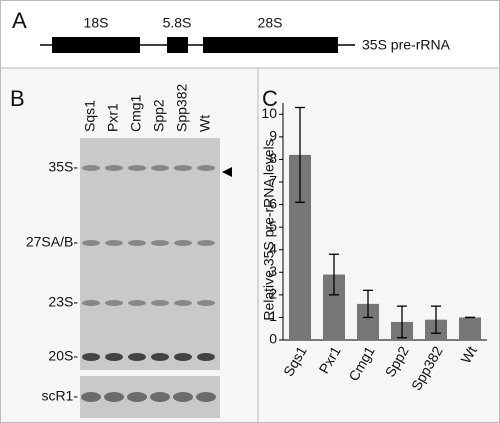 The height and width of the screenshot is (423, 500). Describe the element at coordinates (273, 226) in the screenshot. I see `y-tick-label: 5` at that location.